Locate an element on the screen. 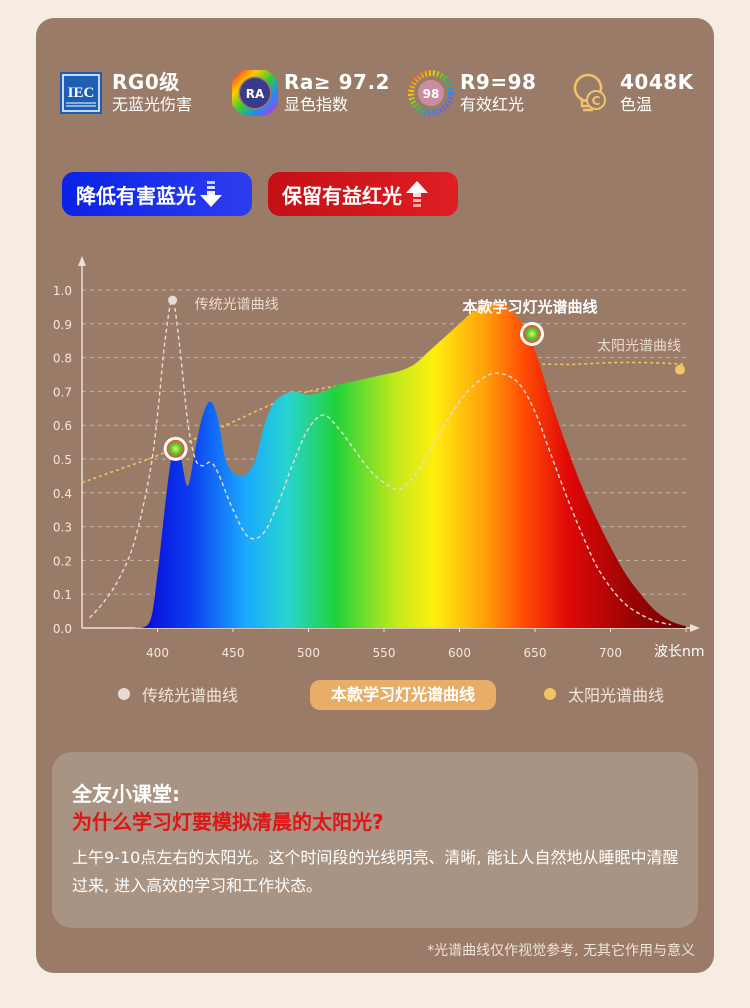 The height and width of the screenshot is (1008, 750). keep-red-light-badge: 保留有益红光 is located at coordinates (363, 194).